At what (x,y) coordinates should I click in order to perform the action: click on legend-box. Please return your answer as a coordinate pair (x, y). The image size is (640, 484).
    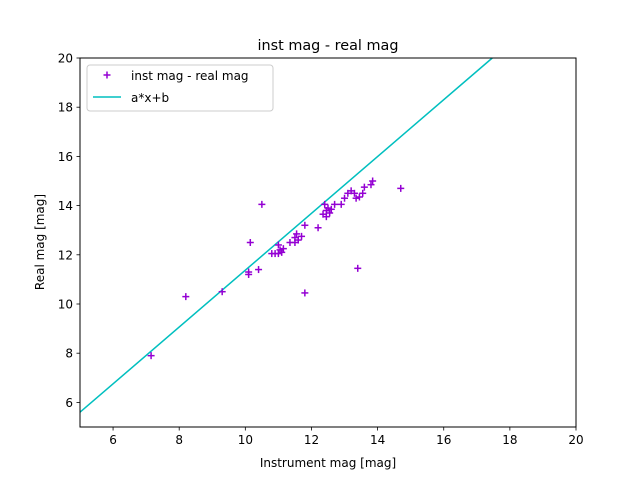
    Looking at the image, I should click on (180, 88).